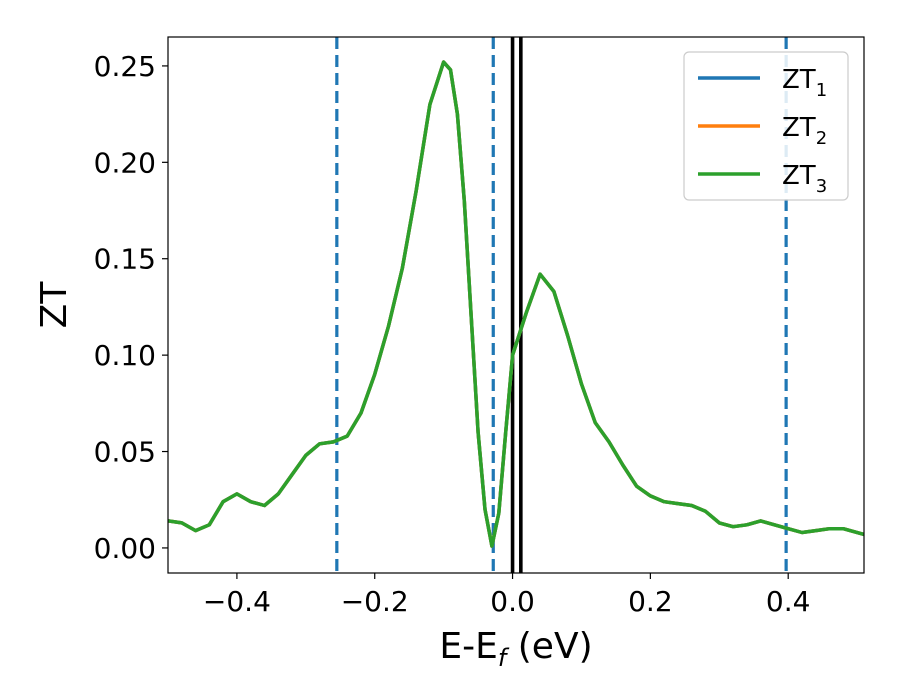 Image resolution: width=900 pixels, height=700 pixels. I want to click on x-axis: −0.4 −0.2 0.0 0.2 0.4, so click(507, 595).